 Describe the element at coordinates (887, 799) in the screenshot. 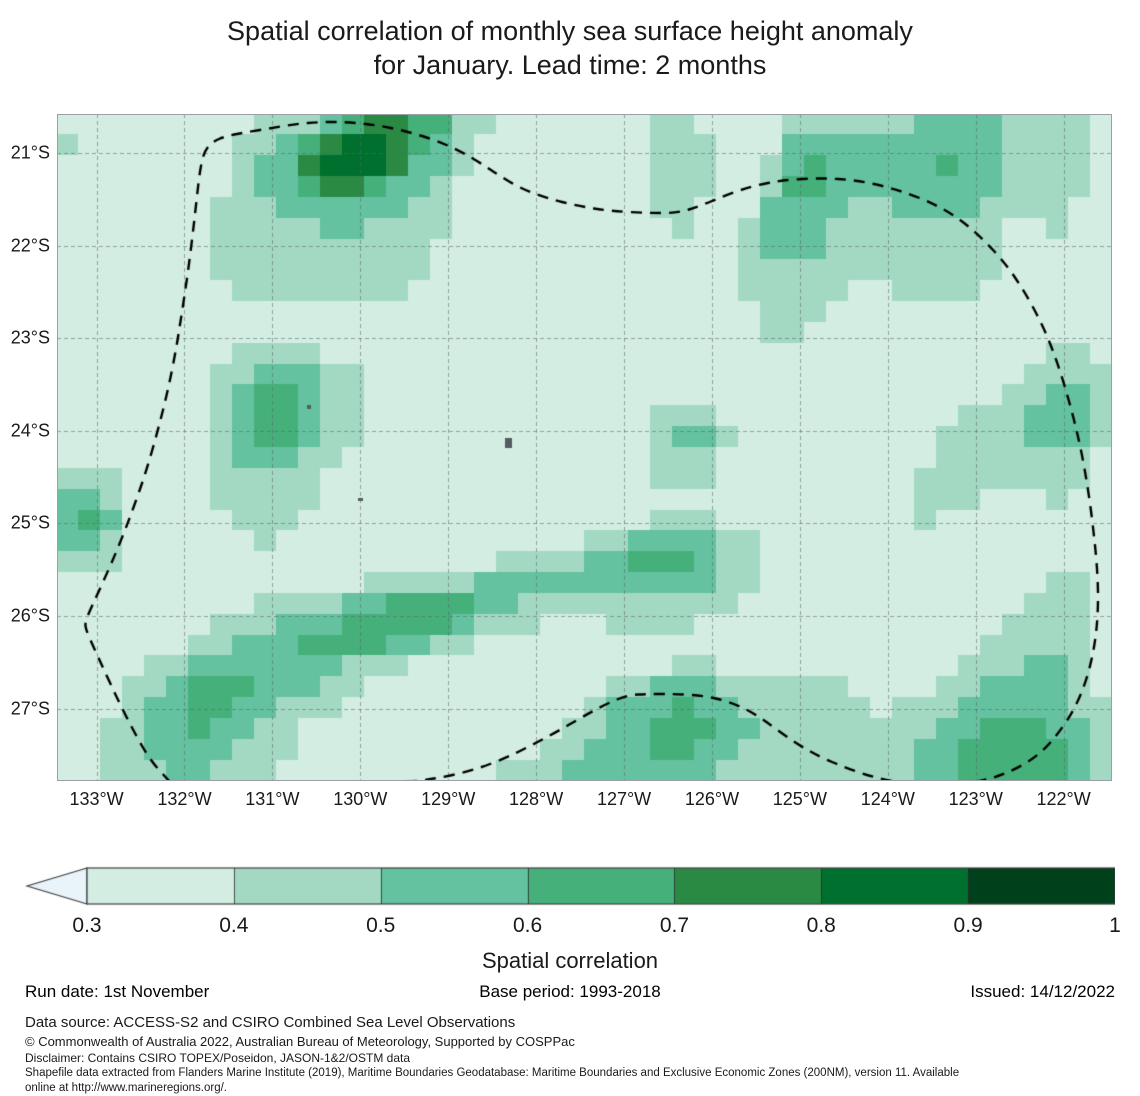

I see `x-tick-label: 124°W` at that location.